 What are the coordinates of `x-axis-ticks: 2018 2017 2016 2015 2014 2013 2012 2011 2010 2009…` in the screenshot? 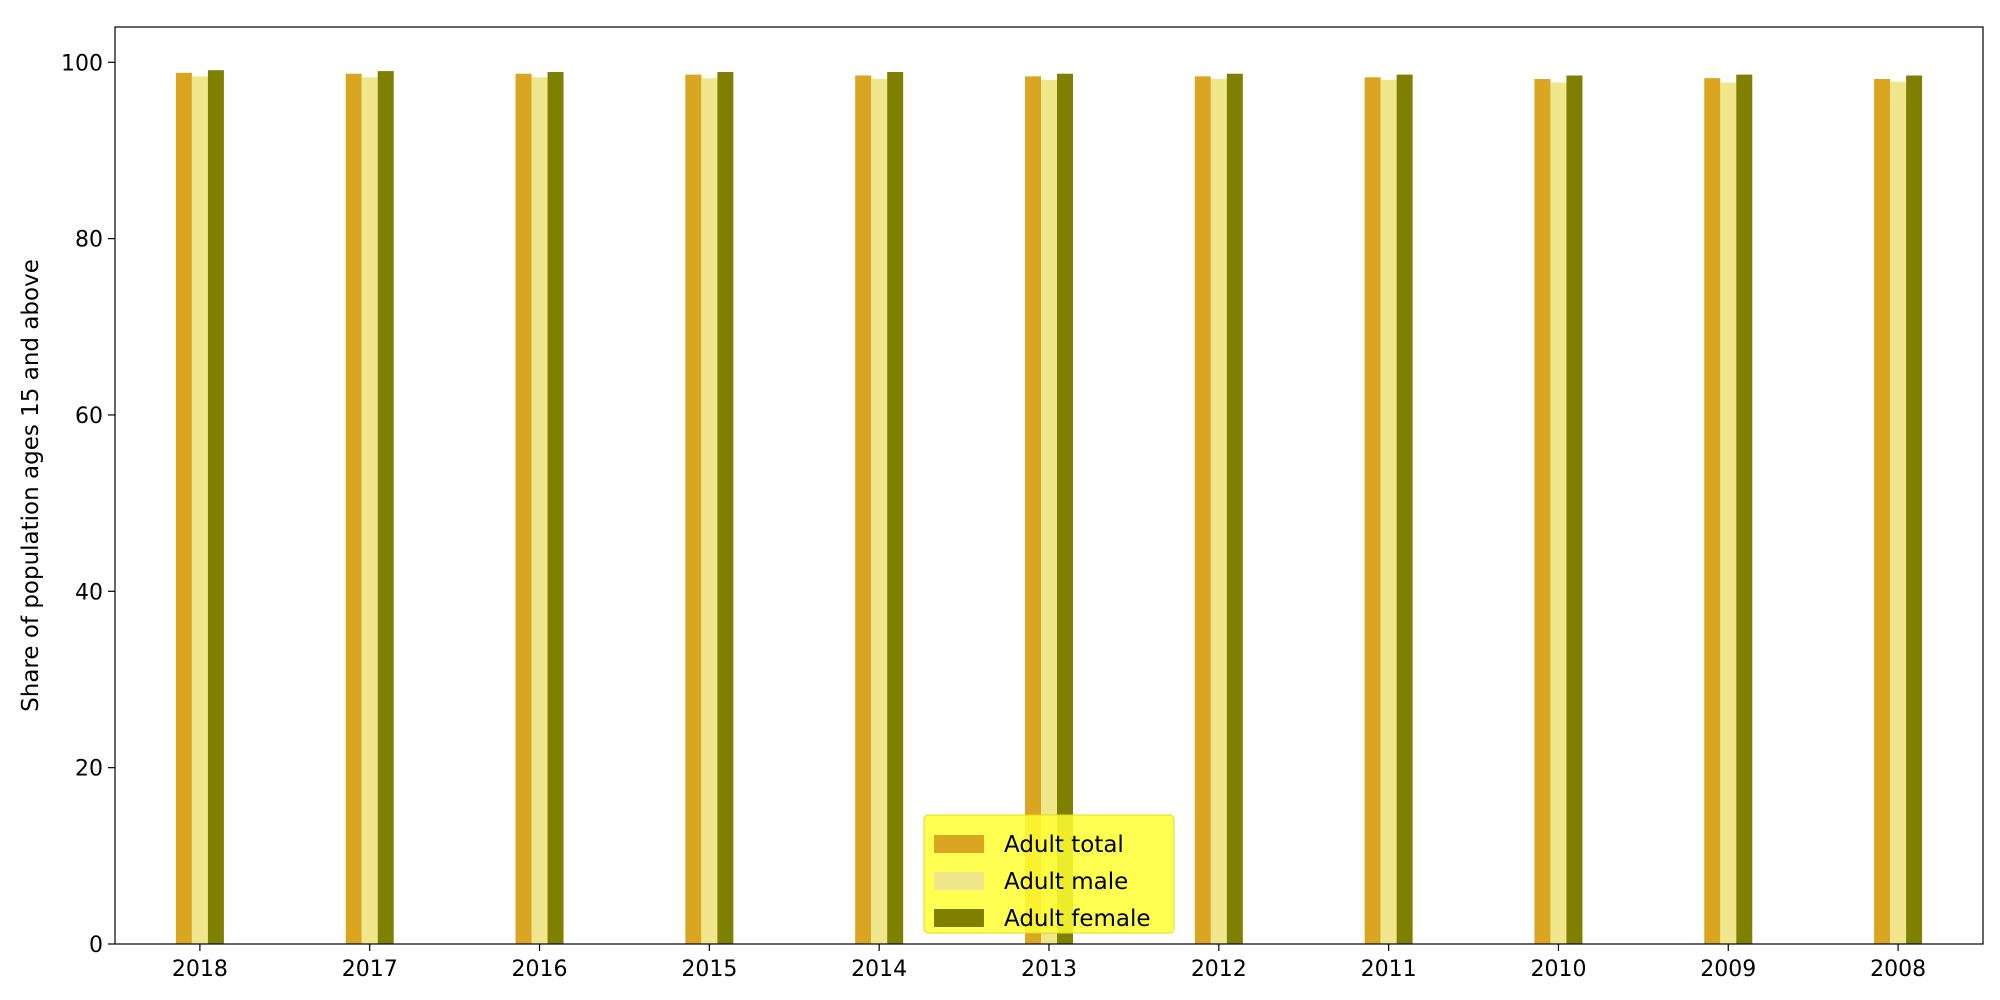 It's located at (1049, 963).